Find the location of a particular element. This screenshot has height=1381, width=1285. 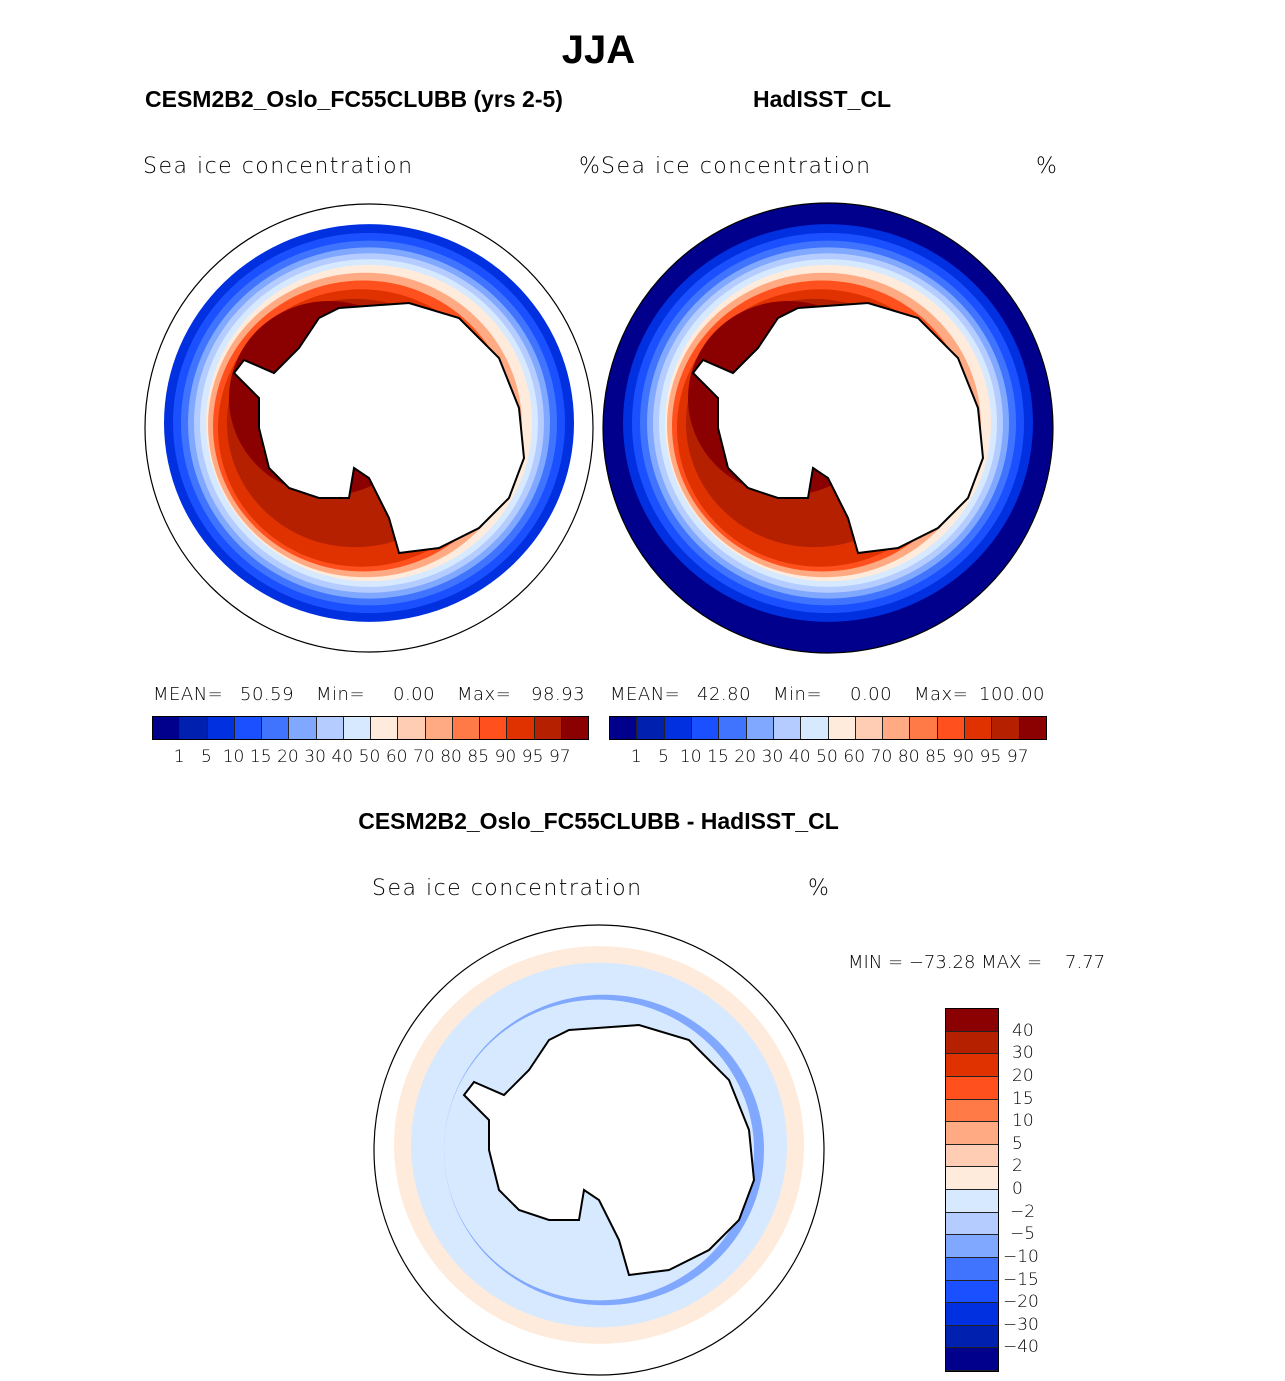

map-obs is located at coordinates (828, 428).